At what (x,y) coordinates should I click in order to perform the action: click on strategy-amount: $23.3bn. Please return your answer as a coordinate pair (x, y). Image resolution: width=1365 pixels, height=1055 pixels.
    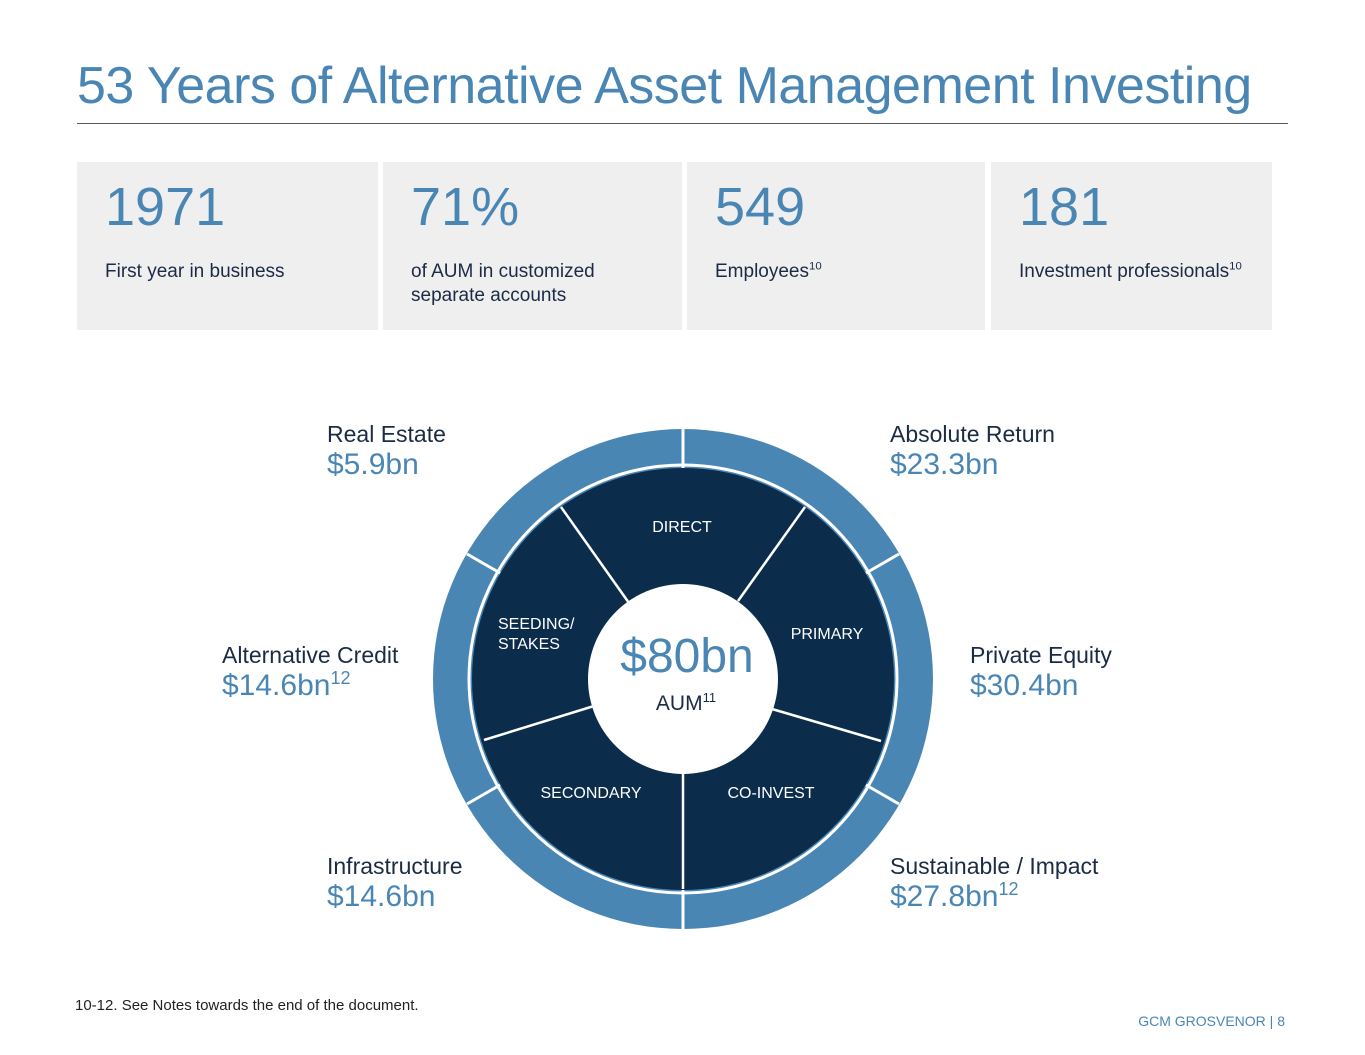
    Looking at the image, I should click on (944, 464).